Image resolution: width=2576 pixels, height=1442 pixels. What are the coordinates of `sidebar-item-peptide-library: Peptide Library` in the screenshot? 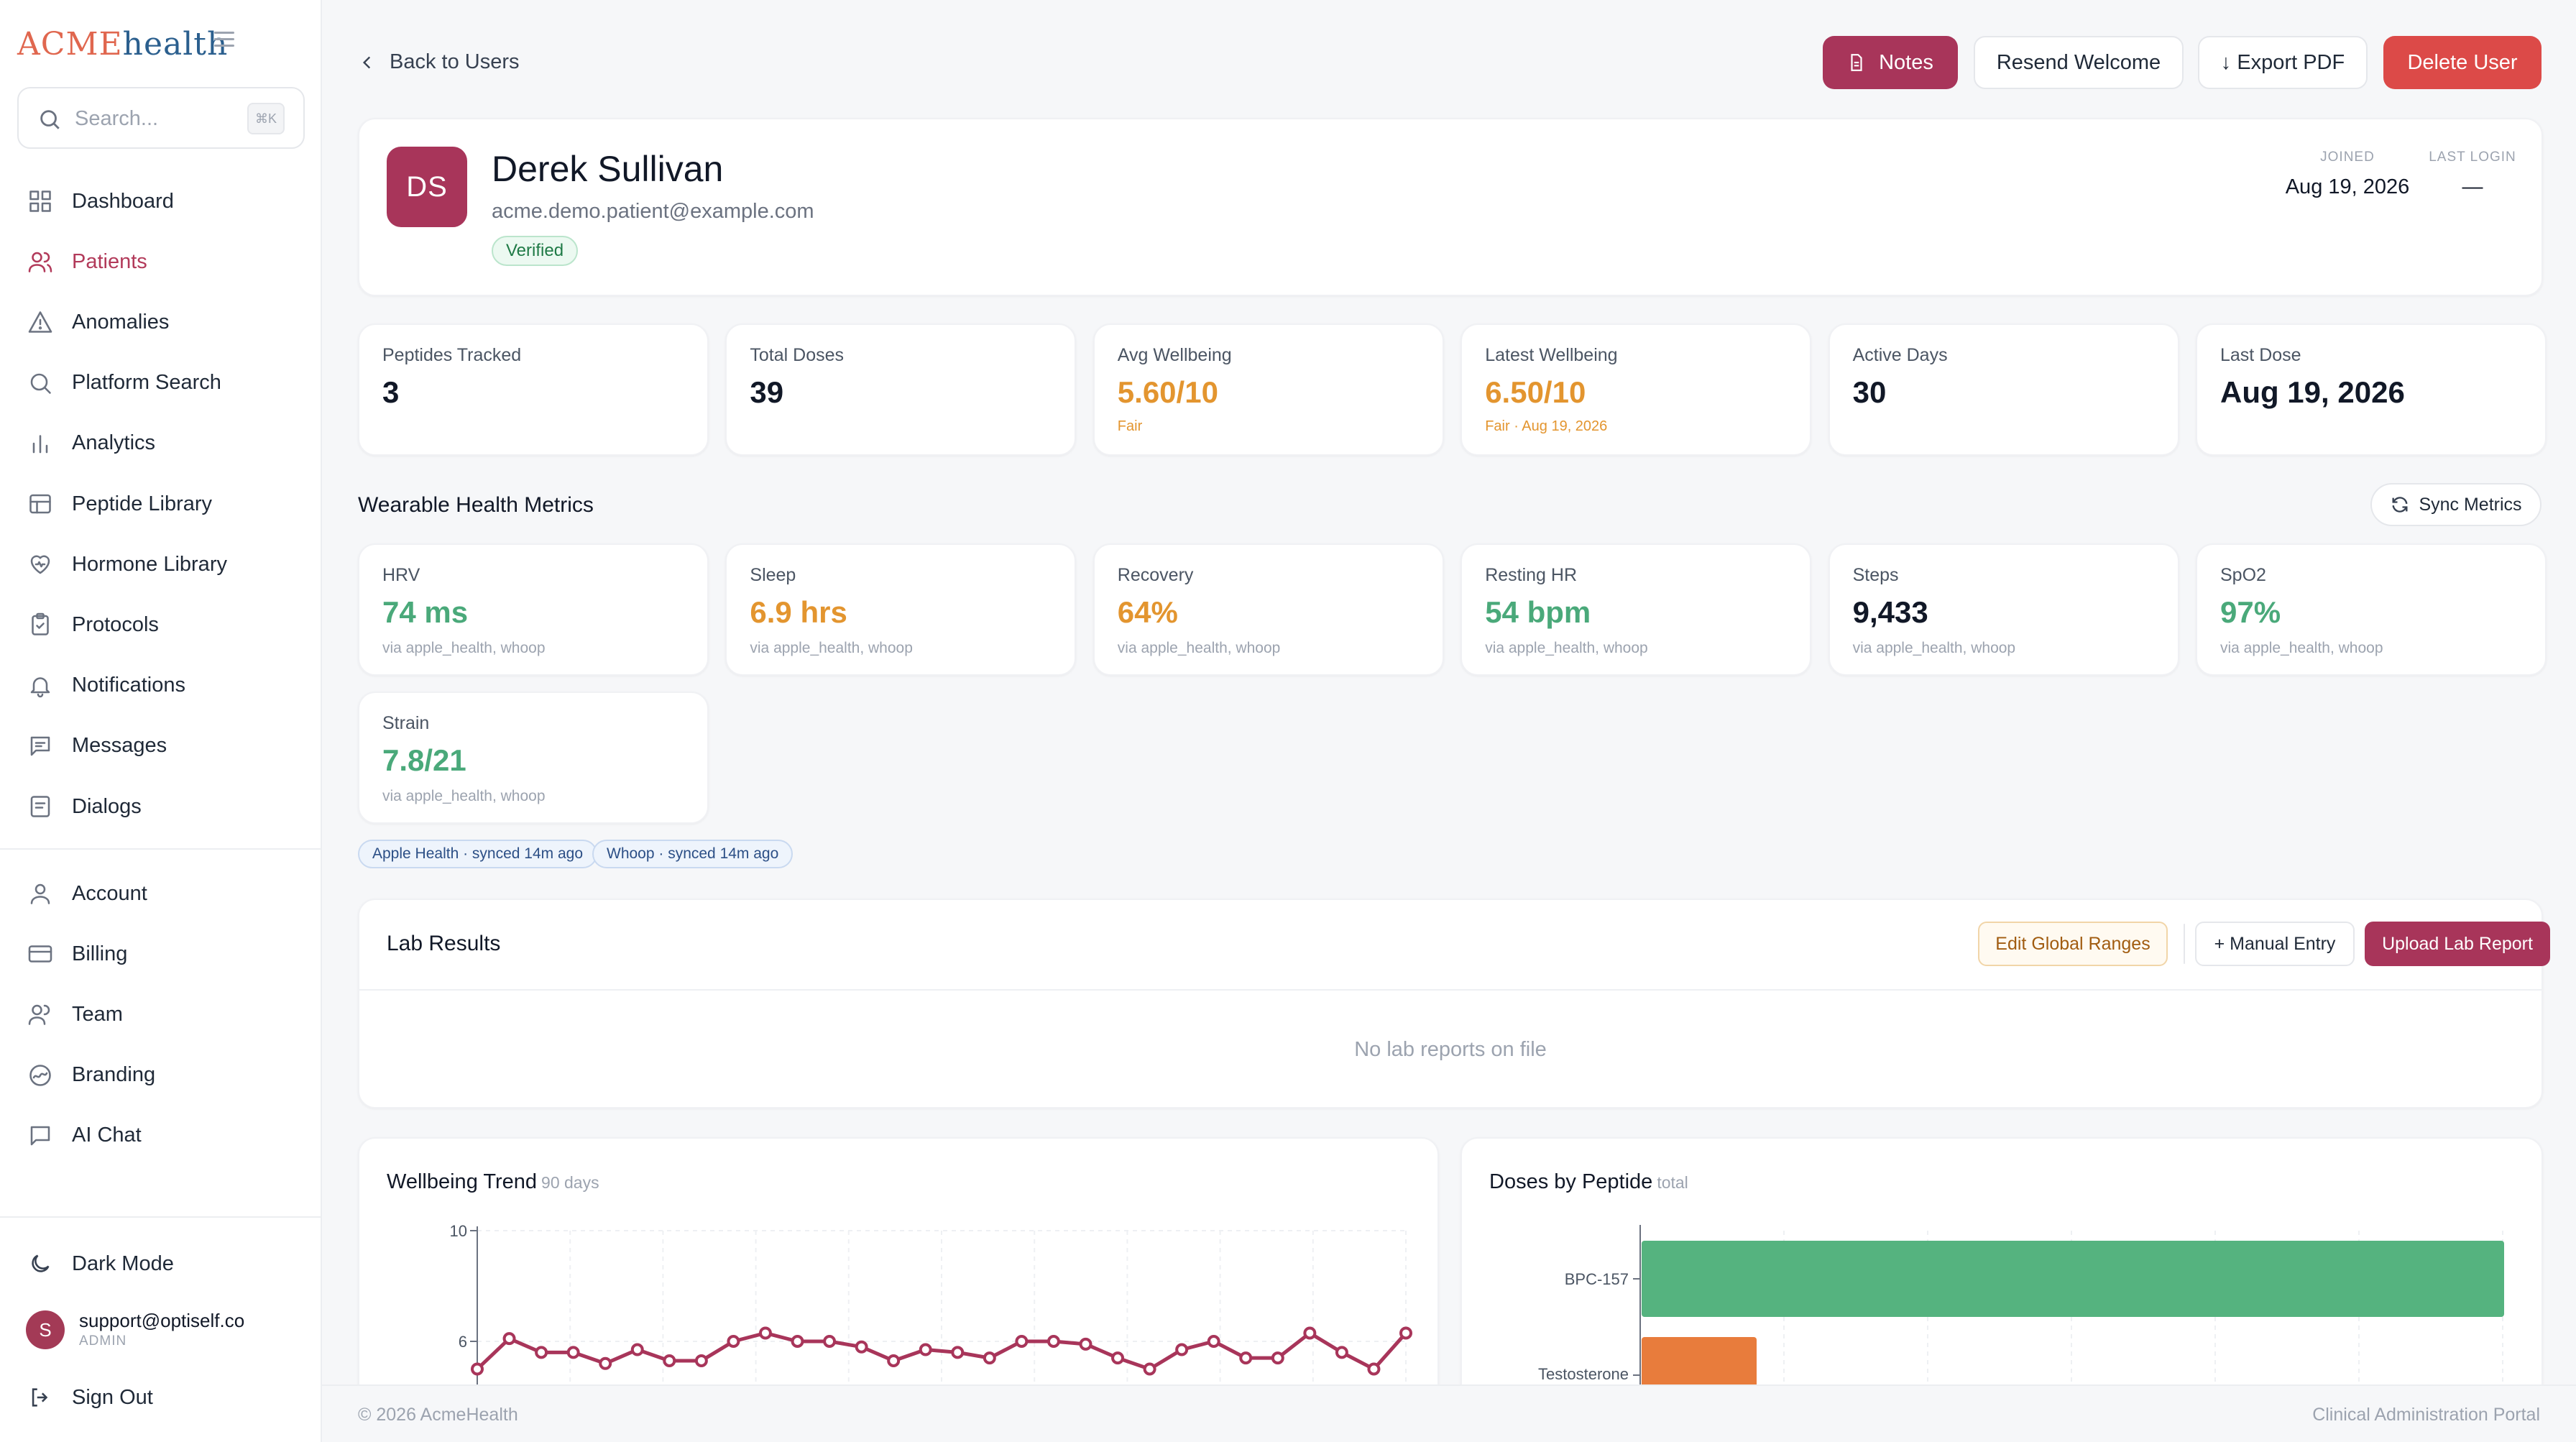 It's located at (162, 504).